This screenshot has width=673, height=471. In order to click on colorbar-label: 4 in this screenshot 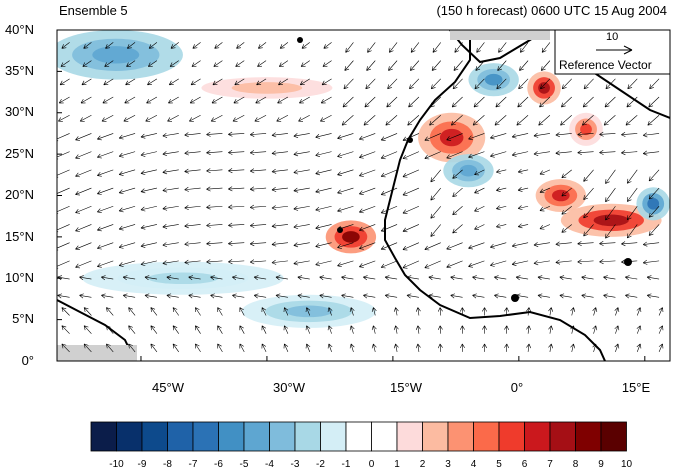, I will do `click(473, 464)`.